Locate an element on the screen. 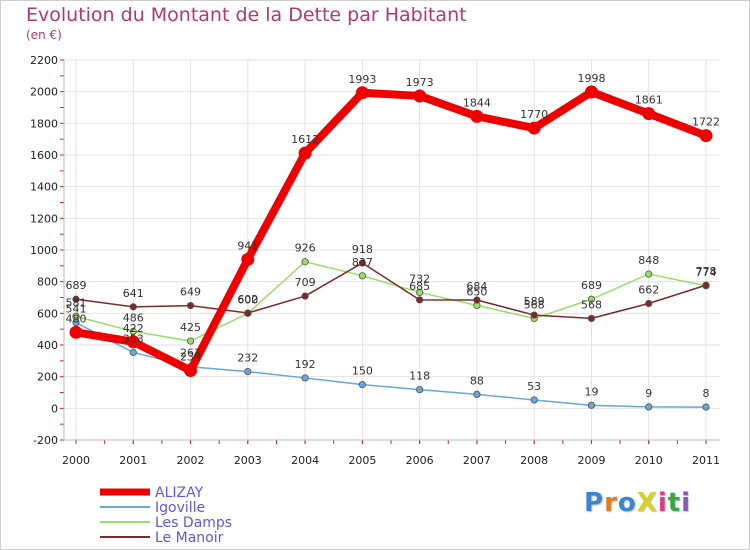 Image resolution: width=750 pixels, height=550 pixels. data-label: 581 is located at coordinates (76, 302).